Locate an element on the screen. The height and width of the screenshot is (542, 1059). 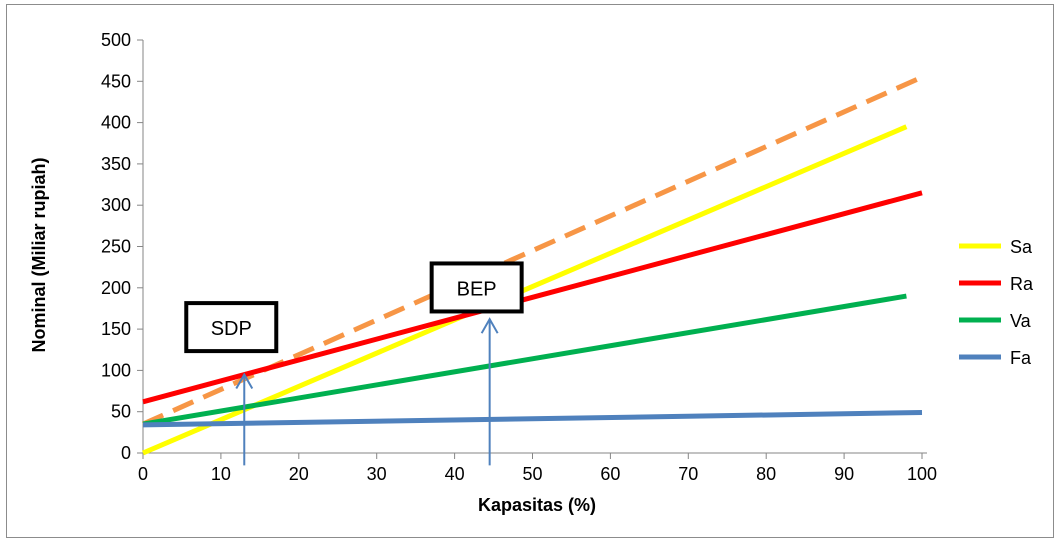
annotation-label: SDP is located at coordinates (231, 329).